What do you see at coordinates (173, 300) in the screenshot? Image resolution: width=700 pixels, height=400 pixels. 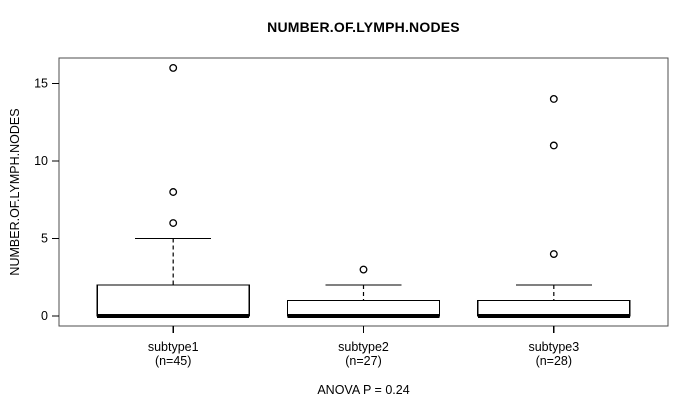 I see `box-subtype1` at bounding box center [173, 300].